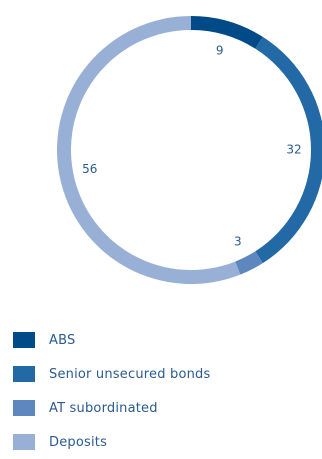 This screenshot has width=322, height=459. I want to click on legend-label: Deposits, so click(78, 442).